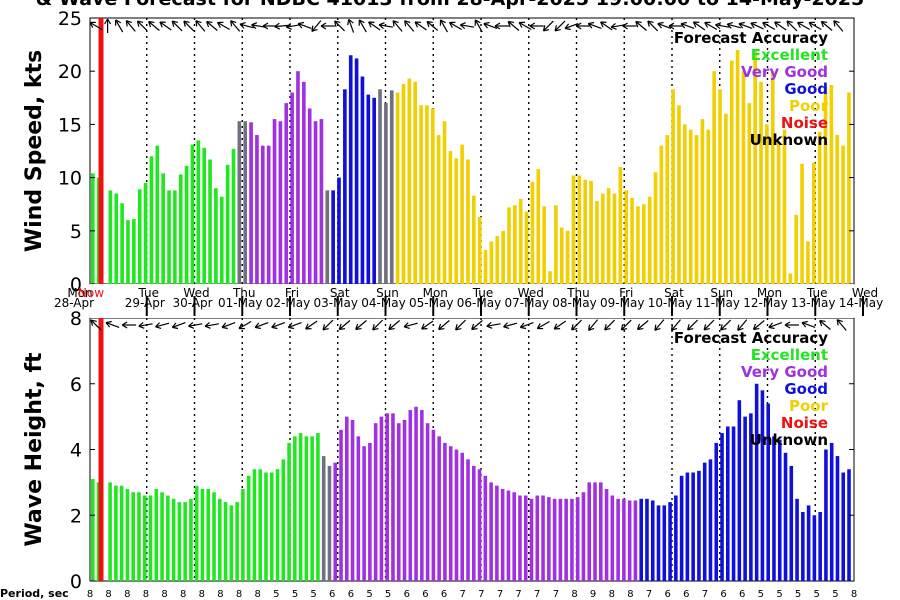  What do you see at coordinates (809, 406) in the screenshot?
I see `legend-entry: Poor` at bounding box center [809, 406].